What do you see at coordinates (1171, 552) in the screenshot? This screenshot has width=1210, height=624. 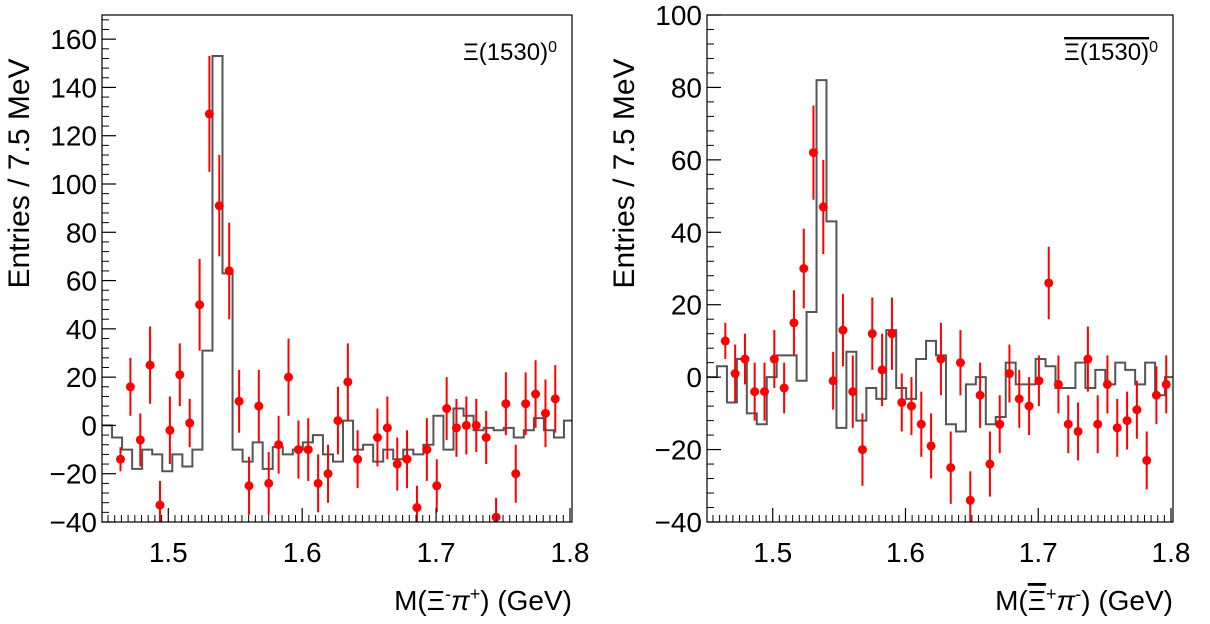 I see `x-tick-label: 1.8` at bounding box center [1171, 552].